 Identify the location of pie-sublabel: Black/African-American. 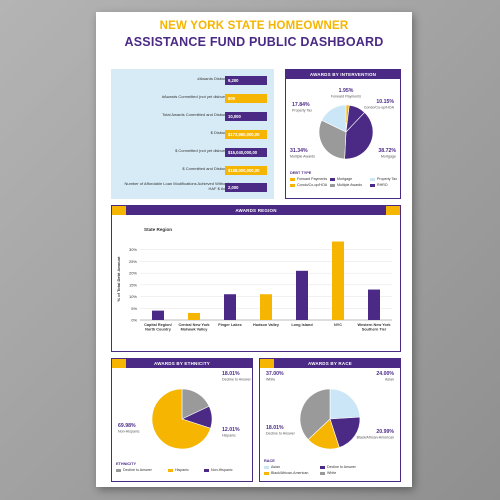
(375, 438).